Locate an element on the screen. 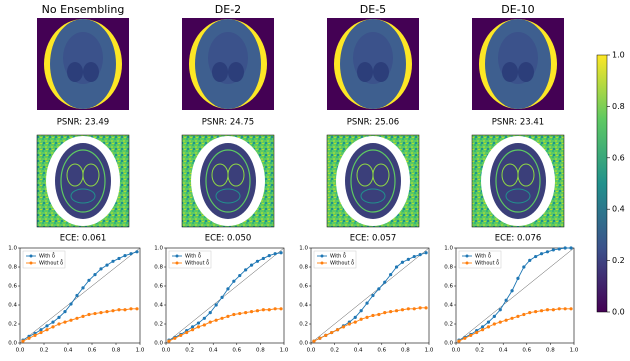 Image resolution: width=630 pixels, height=361 pixels. psnr-label: PSNR: 25.06 is located at coordinates (373, 123).